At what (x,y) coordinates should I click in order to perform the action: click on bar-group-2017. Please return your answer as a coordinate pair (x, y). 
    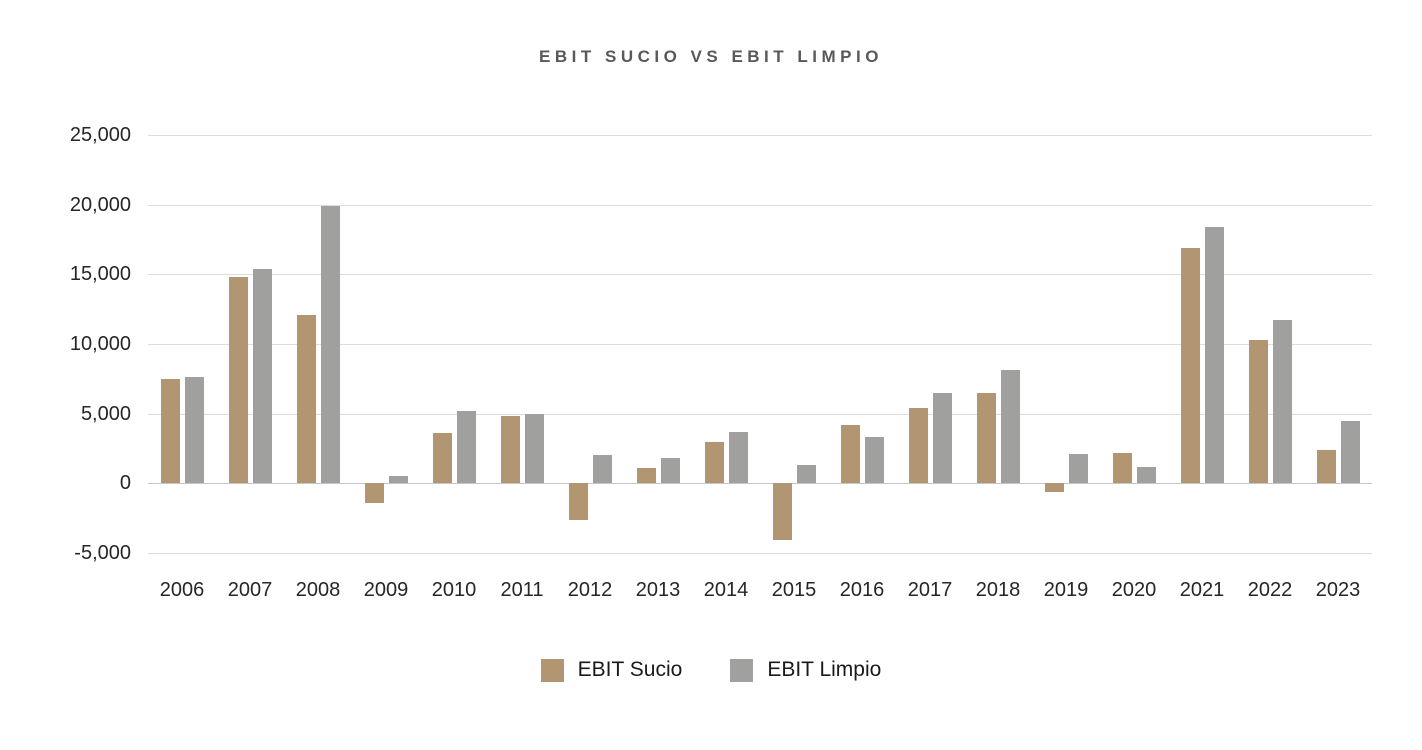
    Looking at the image, I should click on (930, 344).